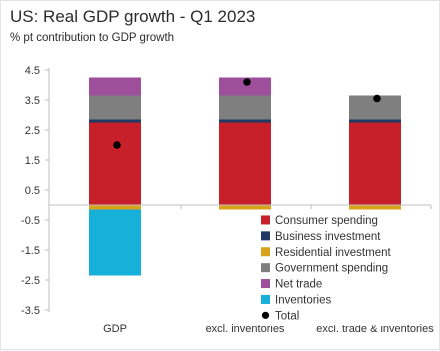  I want to click on y-tick-label: 2.5, so click(32, 131).